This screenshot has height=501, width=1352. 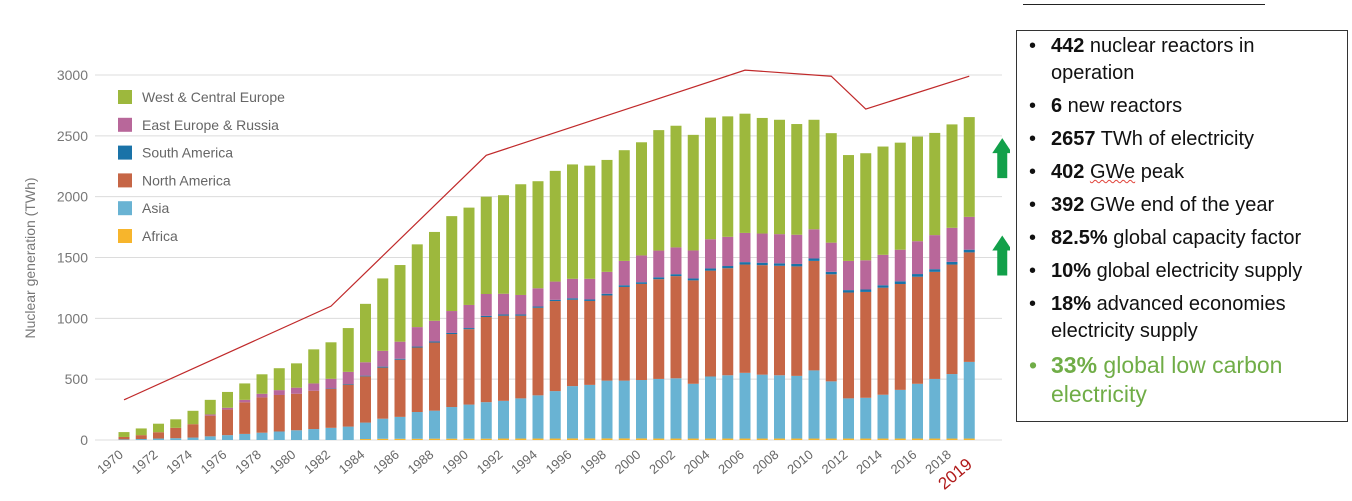 What do you see at coordinates (421, 462) in the screenshot?
I see `x-tick-label: 1988` at bounding box center [421, 462].